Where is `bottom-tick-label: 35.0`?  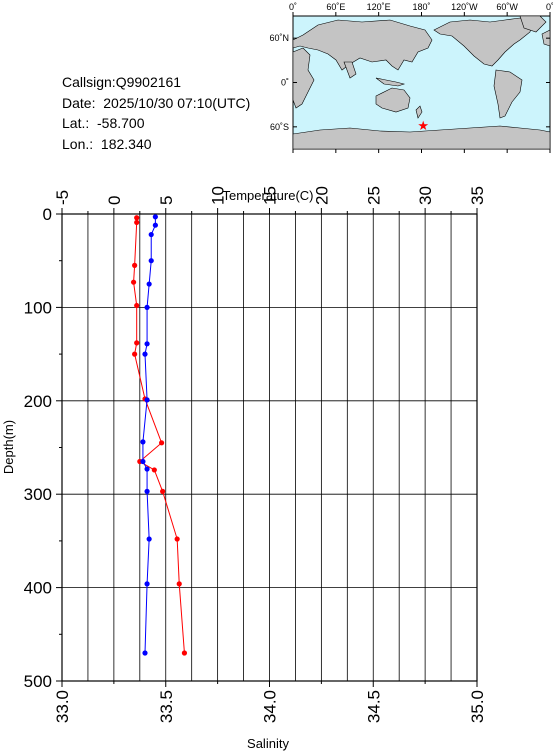 bottom-tick-label: 35.0 is located at coordinates (477, 706).